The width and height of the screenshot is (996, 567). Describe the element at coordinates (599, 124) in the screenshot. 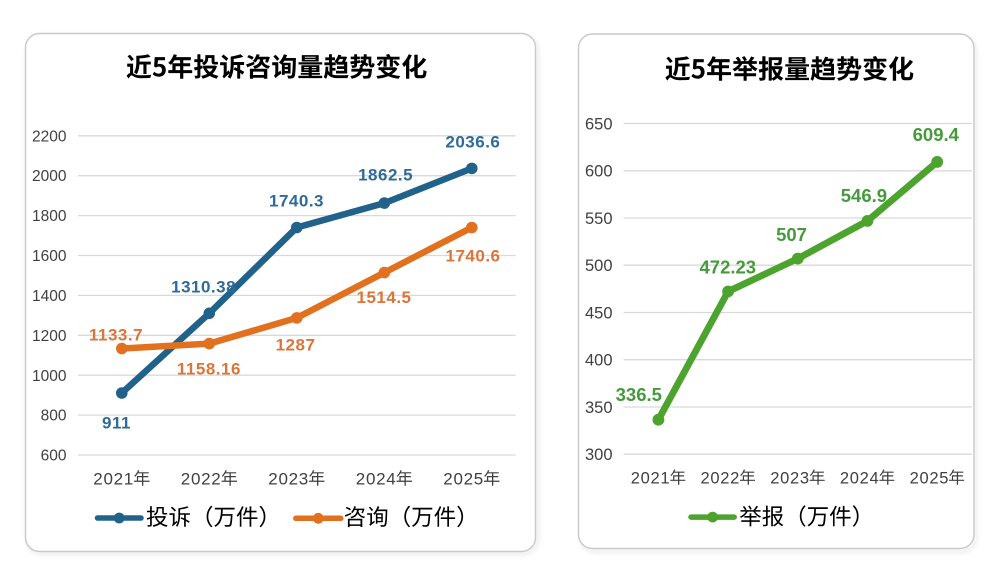

I see `svg-text: 650` at that location.